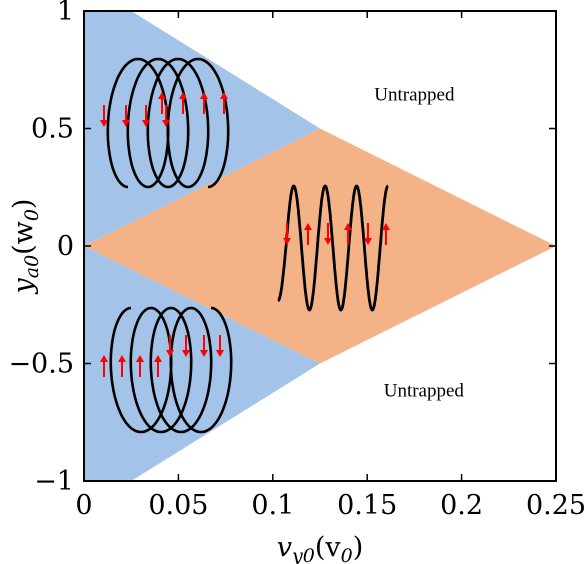 The width and height of the screenshot is (587, 564). I want to click on trajectory-inset-upper, so click(165, 123).